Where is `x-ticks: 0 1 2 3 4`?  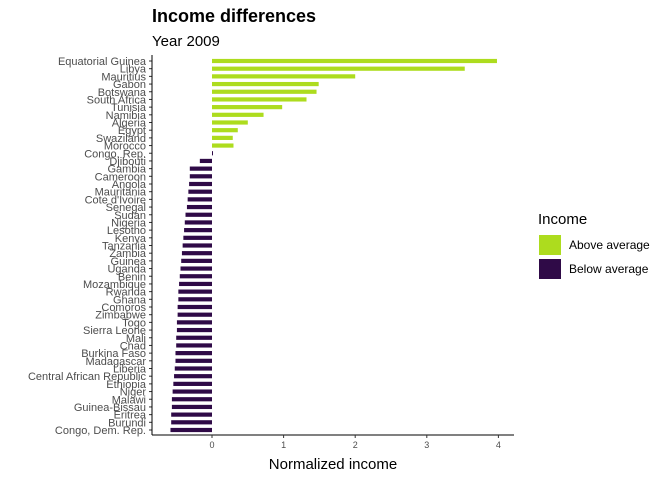 x-ticks: 0 1 2 3 4 is located at coordinates (355, 442).